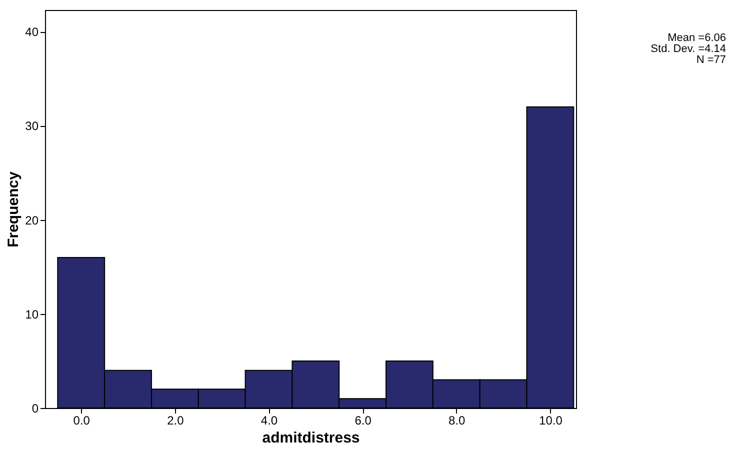  I want to click on x-tick-label: 10.0, so click(551, 421).